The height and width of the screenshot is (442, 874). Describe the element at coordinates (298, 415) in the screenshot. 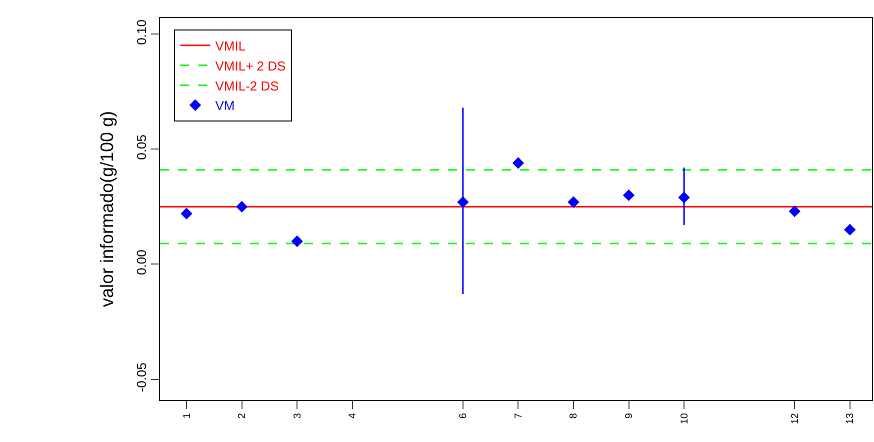

I see `x-tick-label: 3` at that location.